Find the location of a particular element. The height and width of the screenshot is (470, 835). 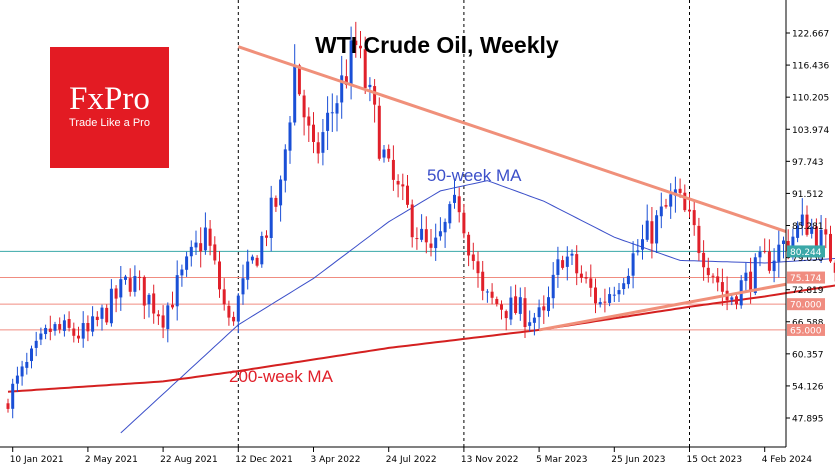

x-tick-label-6: 13 Nov 2022 is located at coordinates (490, 460).